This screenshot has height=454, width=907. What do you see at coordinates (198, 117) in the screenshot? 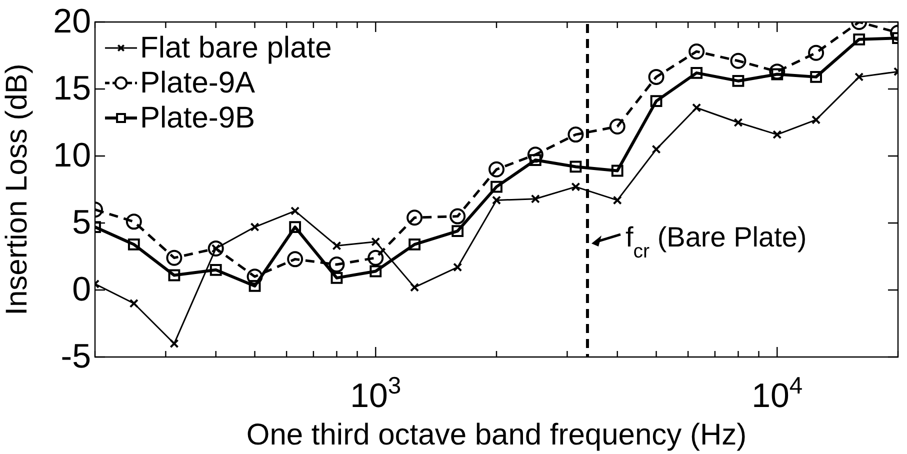
I see `legend-label: Plate-9B` at bounding box center [198, 117].